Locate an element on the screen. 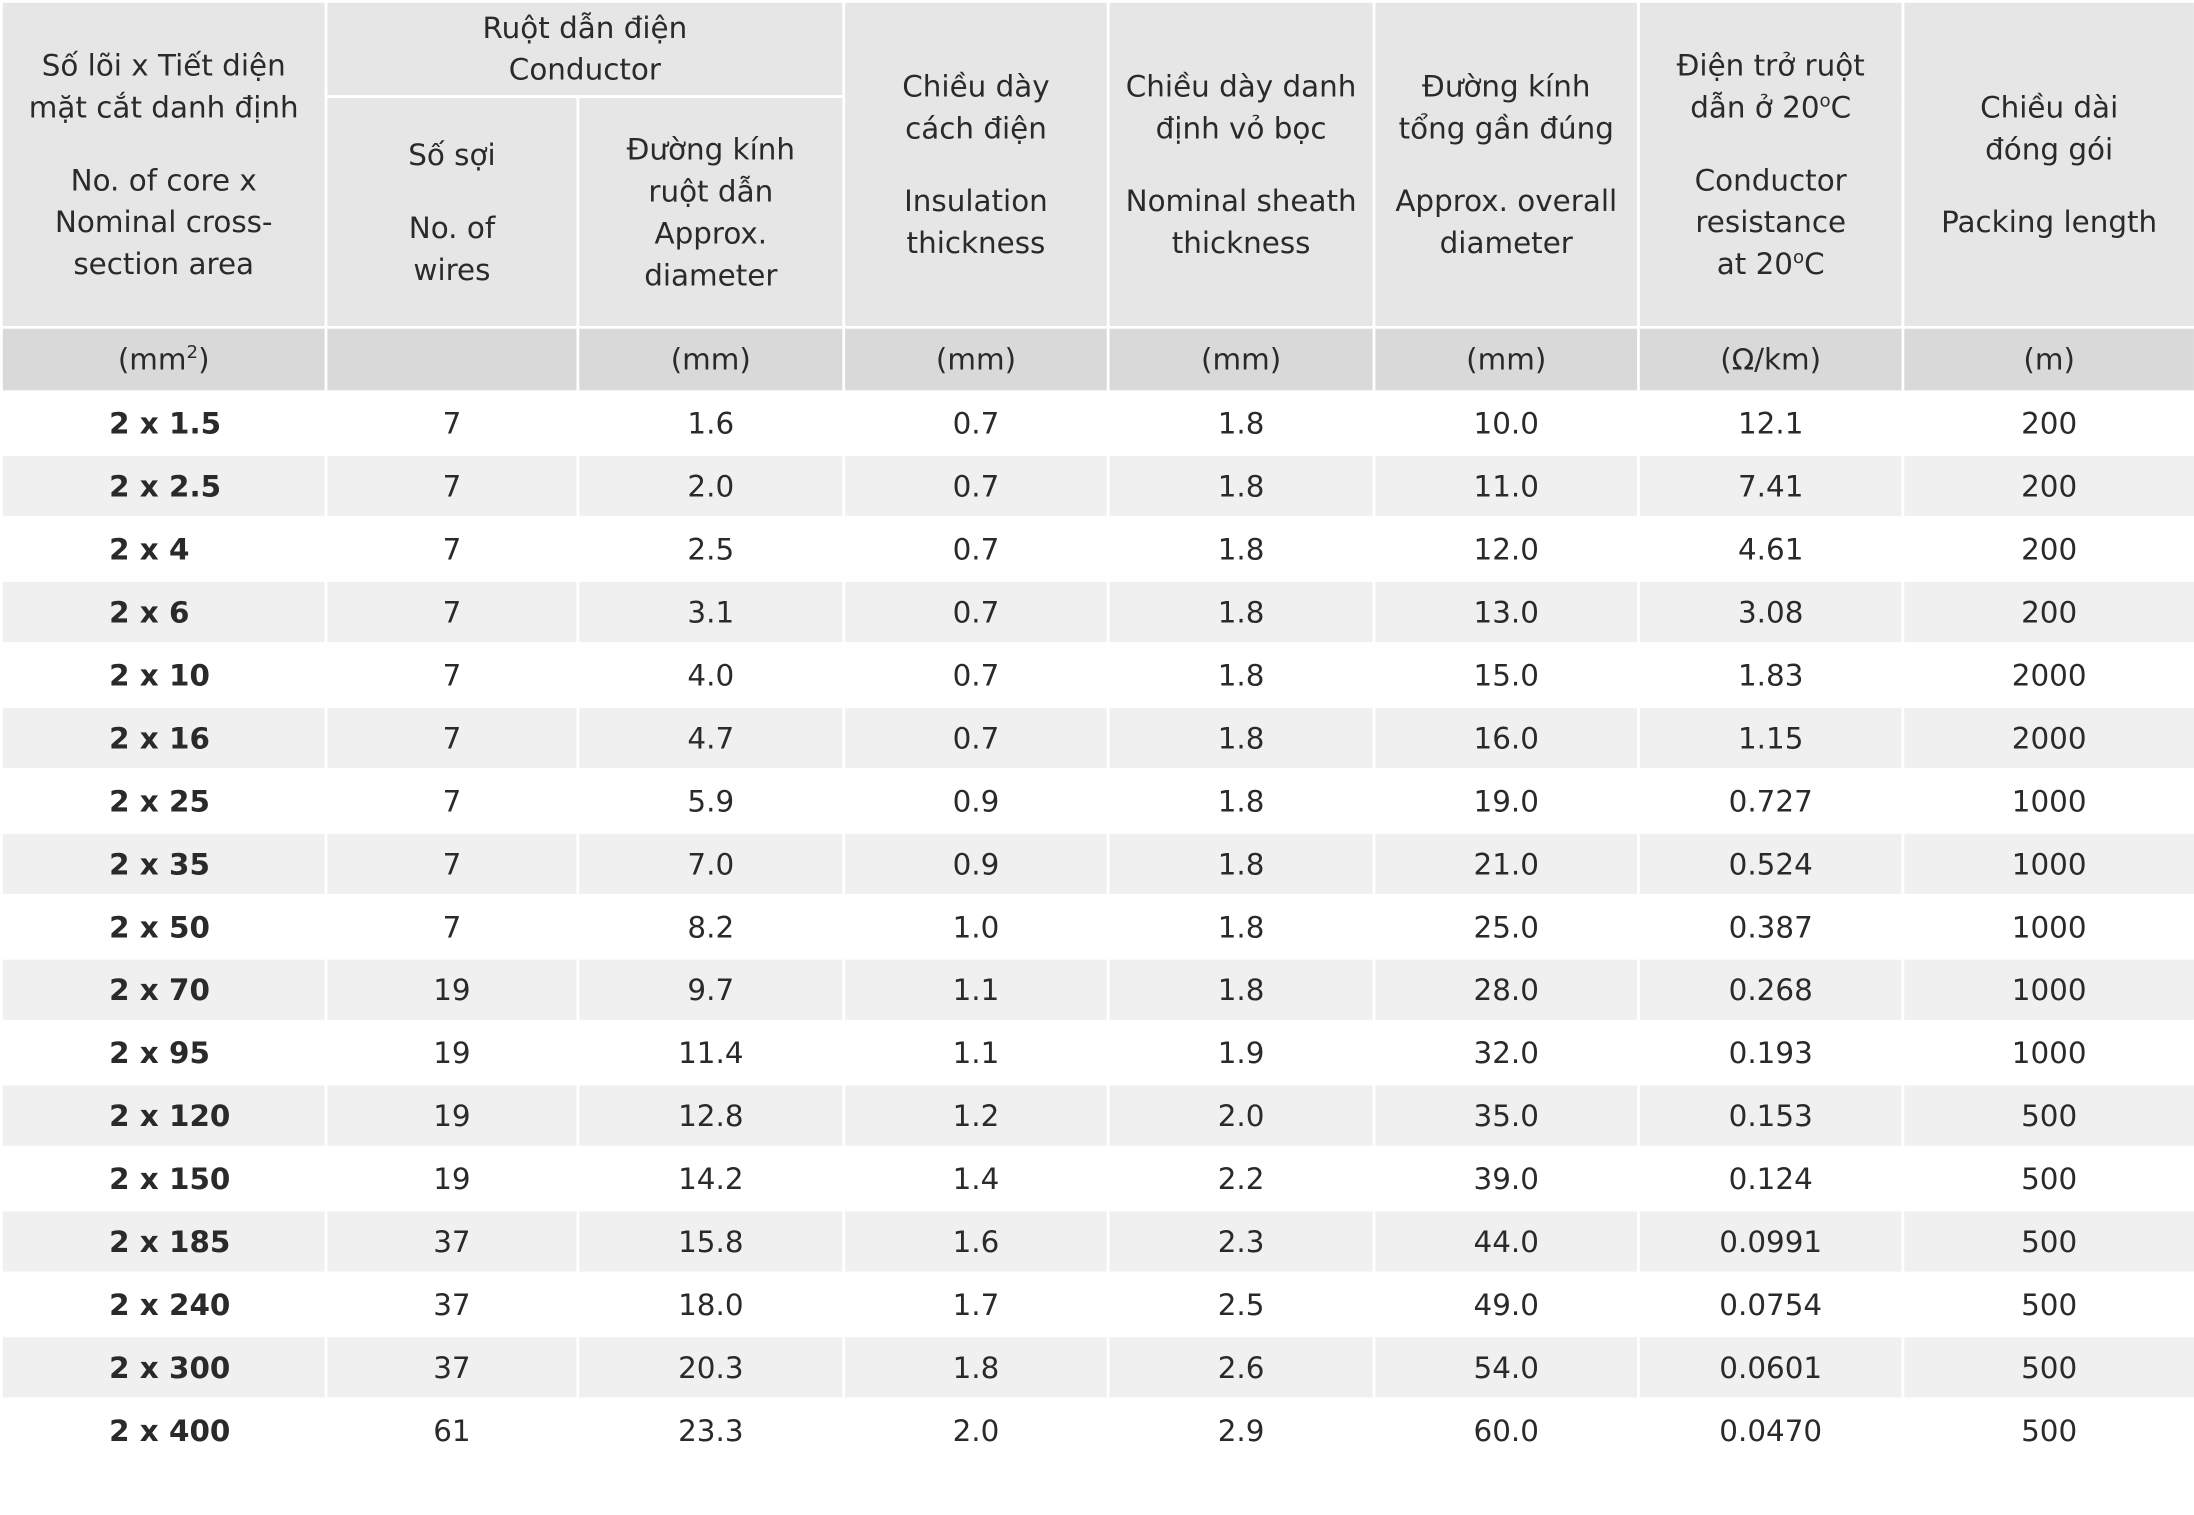 The width and height of the screenshot is (2194, 1515). cell-cond-diameter: 14.2 is located at coordinates (711, 1178).